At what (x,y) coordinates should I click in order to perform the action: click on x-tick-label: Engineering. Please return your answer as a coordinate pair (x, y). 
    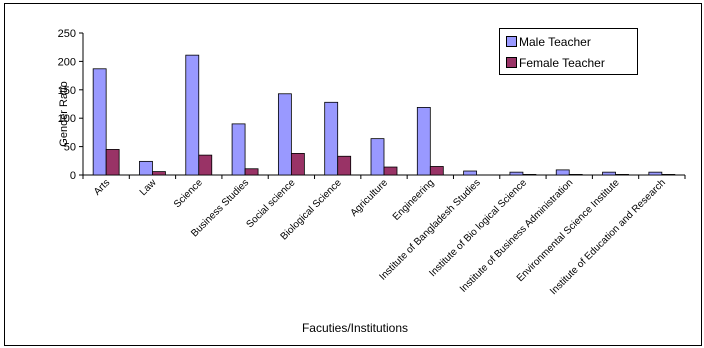
    Looking at the image, I should click on (414, 200).